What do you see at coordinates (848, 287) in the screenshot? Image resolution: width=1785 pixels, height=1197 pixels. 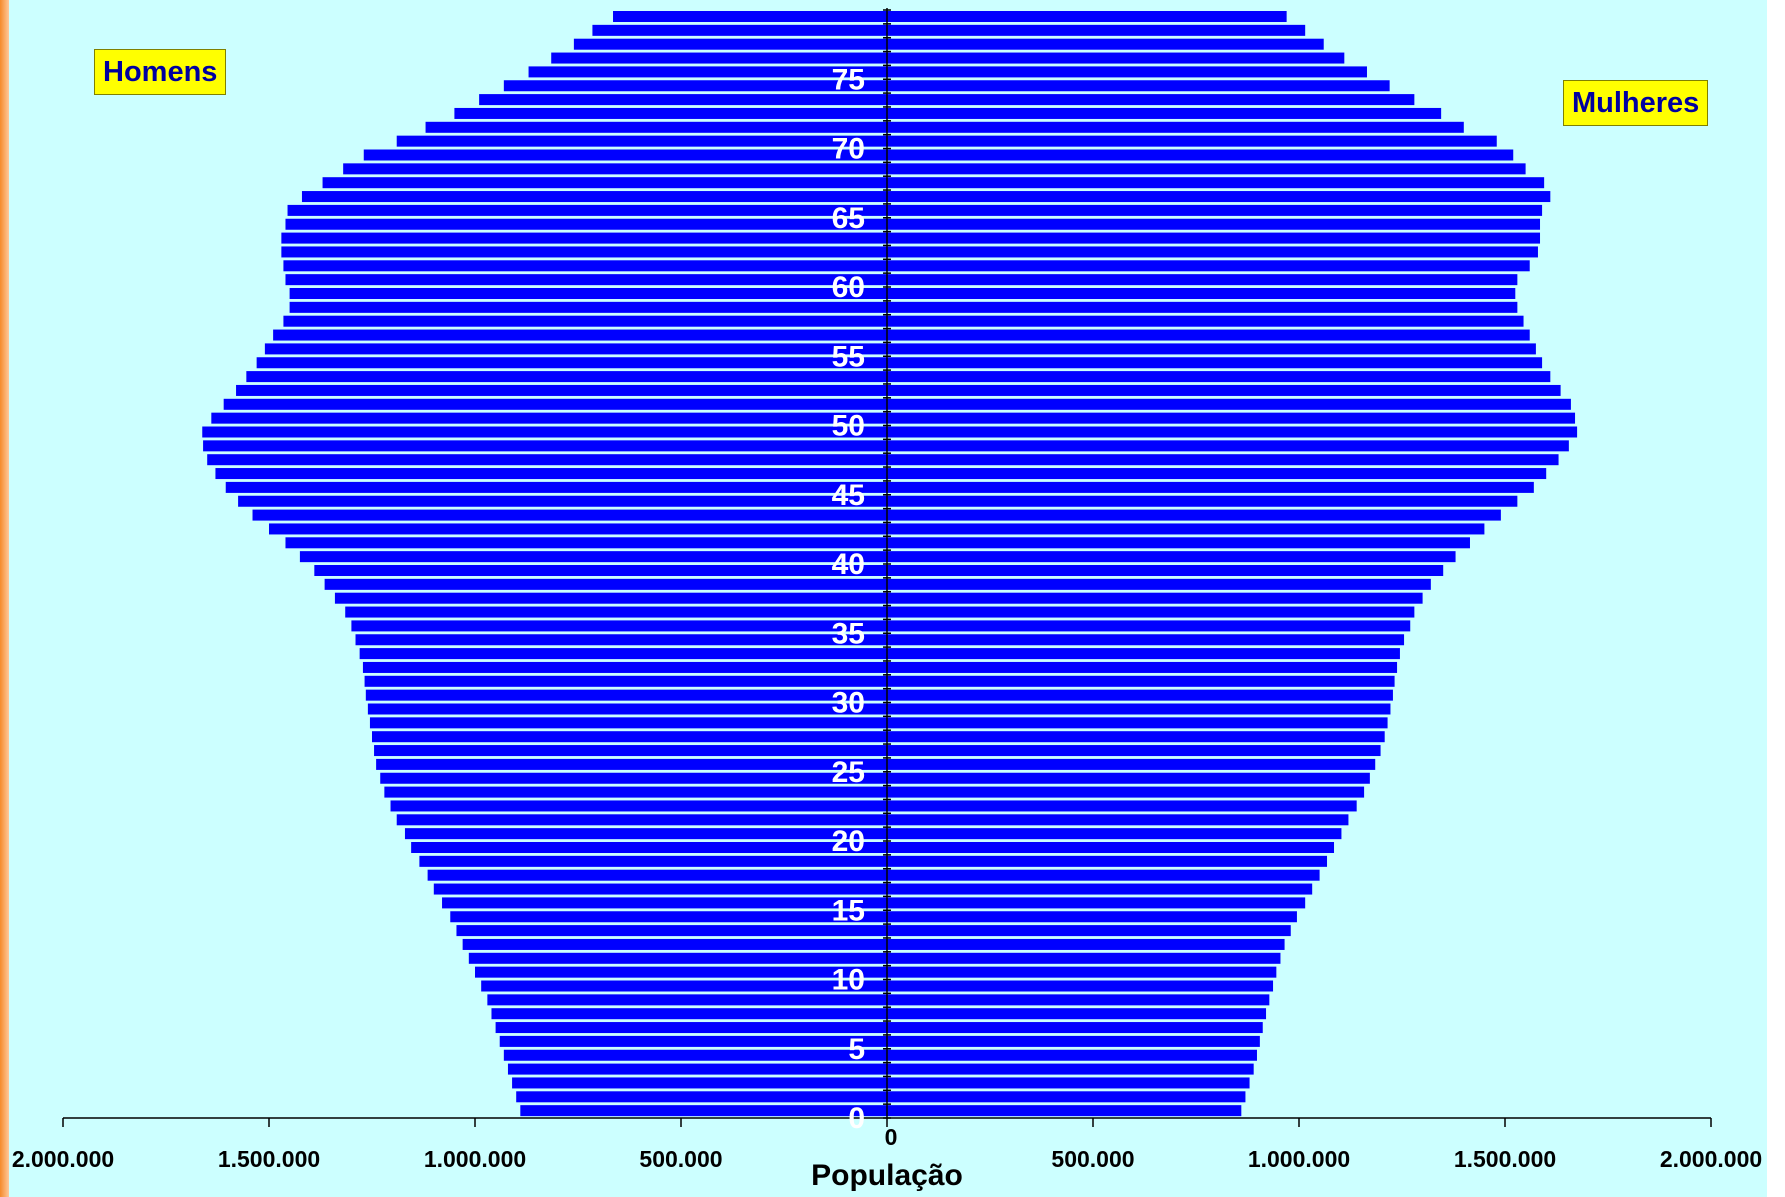 I see `age-label-60: 60` at bounding box center [848, 287].